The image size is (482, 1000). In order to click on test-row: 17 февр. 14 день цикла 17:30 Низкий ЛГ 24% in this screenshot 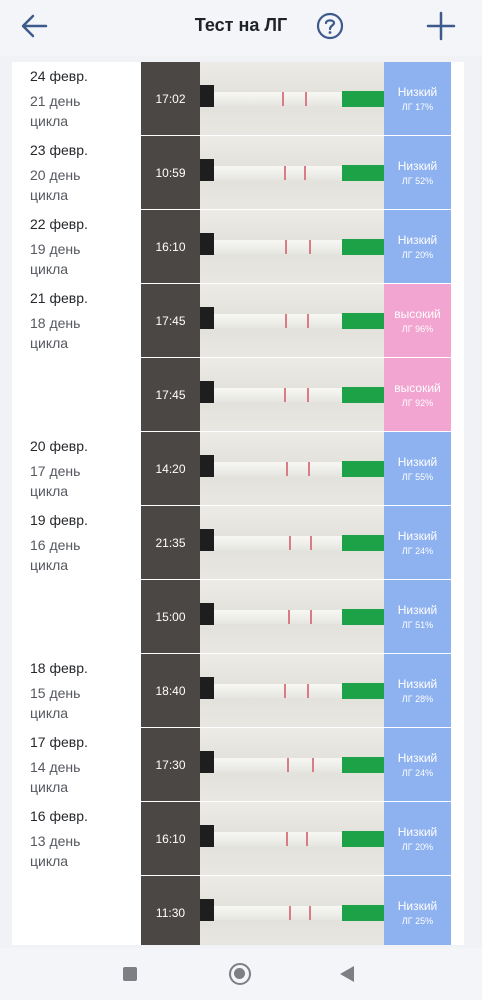, I will do `click(238, 765)`.